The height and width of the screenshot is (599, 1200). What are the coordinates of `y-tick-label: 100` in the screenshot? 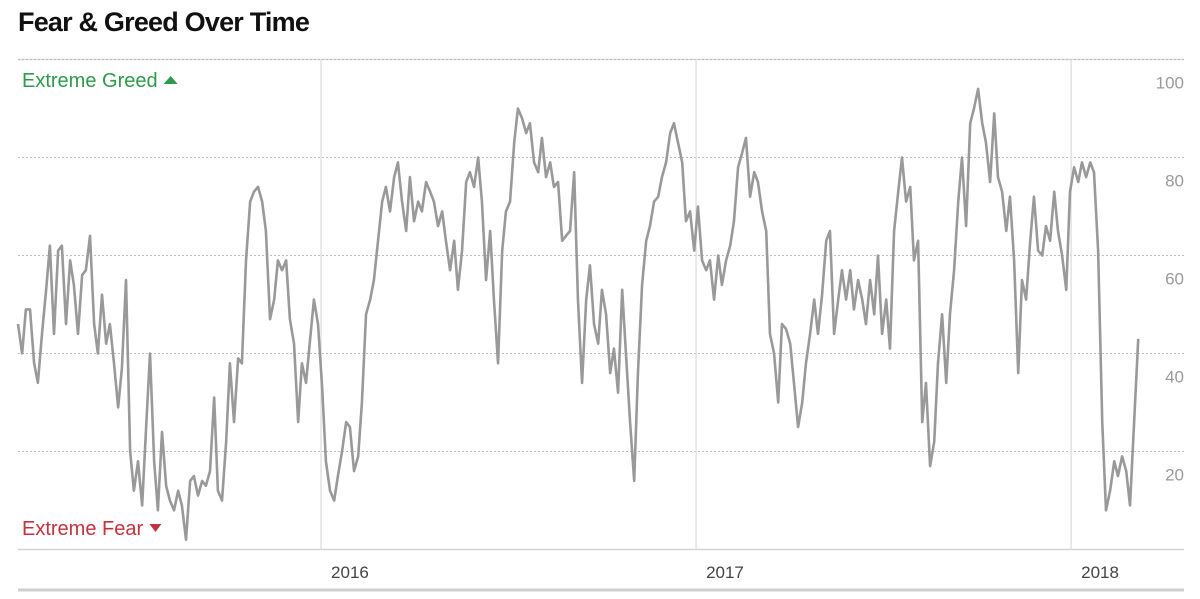 It's located at (1170, 83).